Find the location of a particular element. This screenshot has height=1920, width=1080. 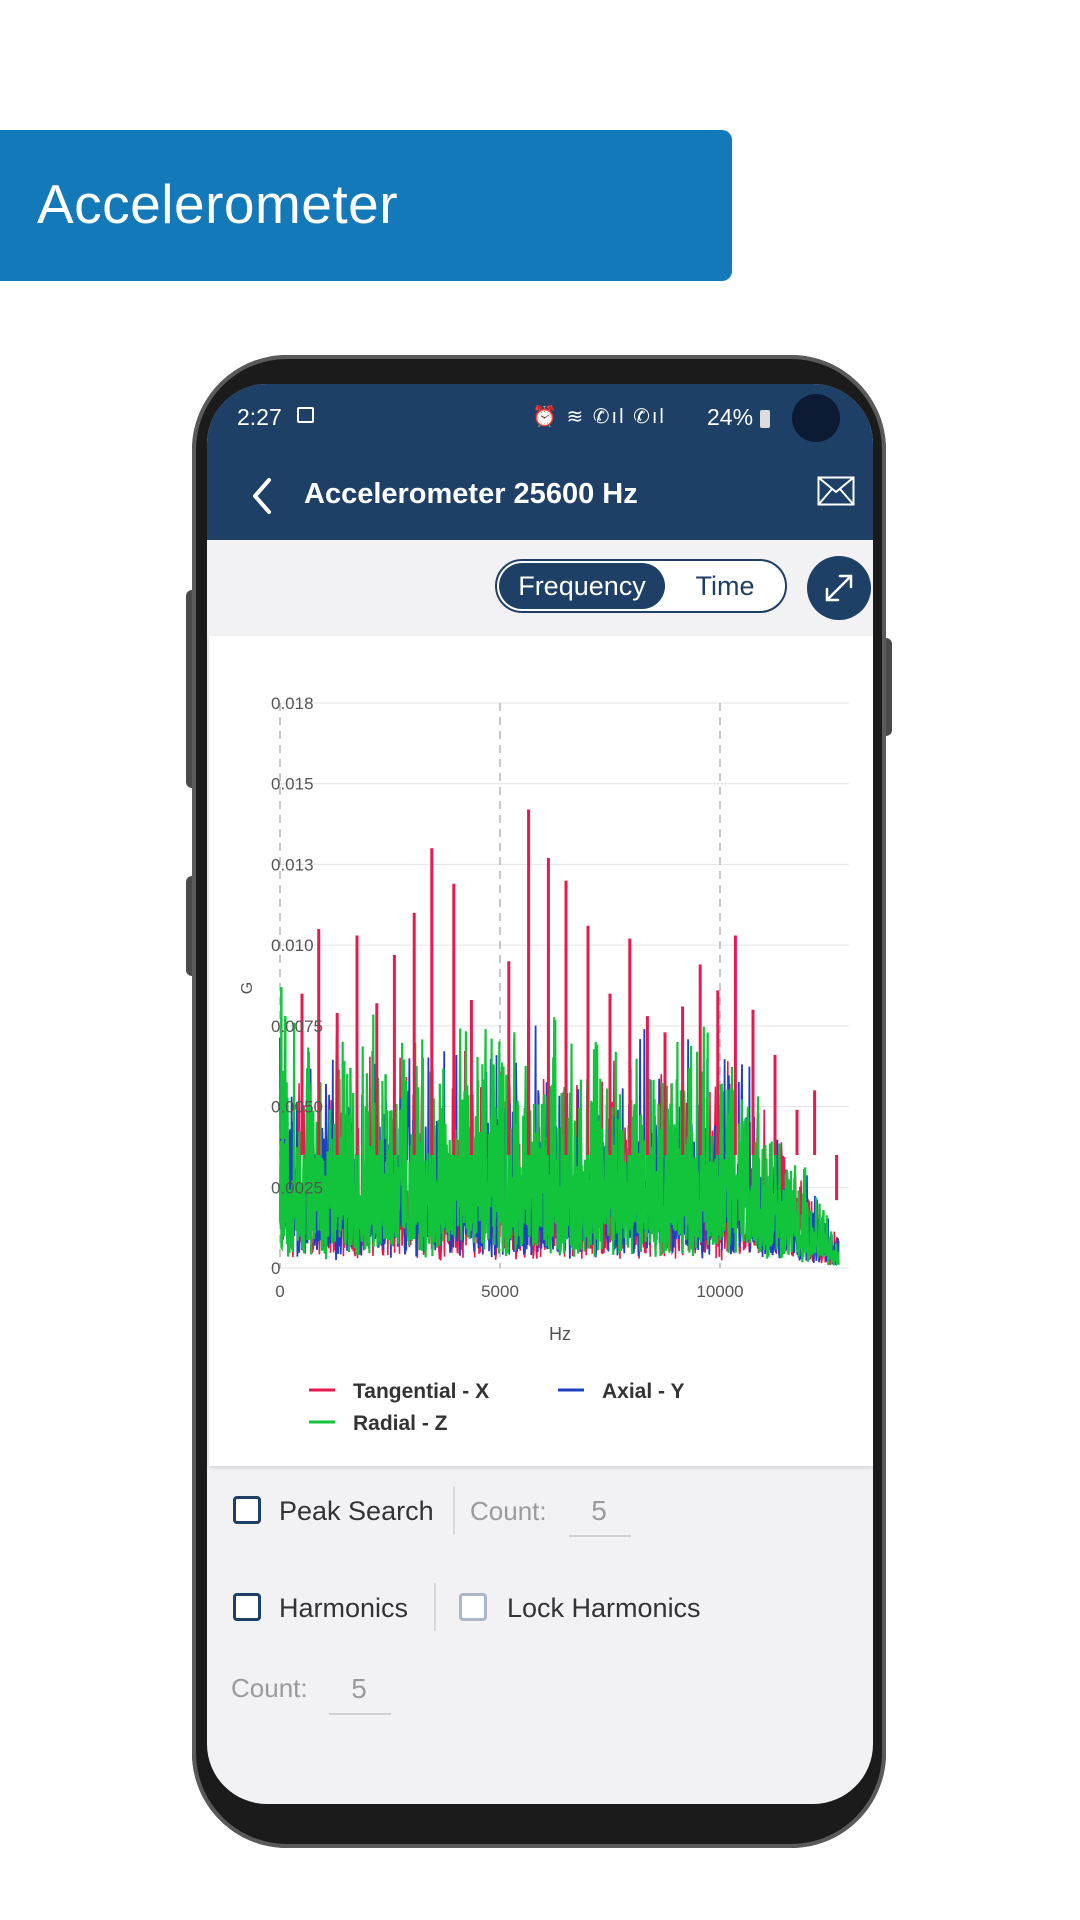

title-banner is located at coordinates (366, 205).